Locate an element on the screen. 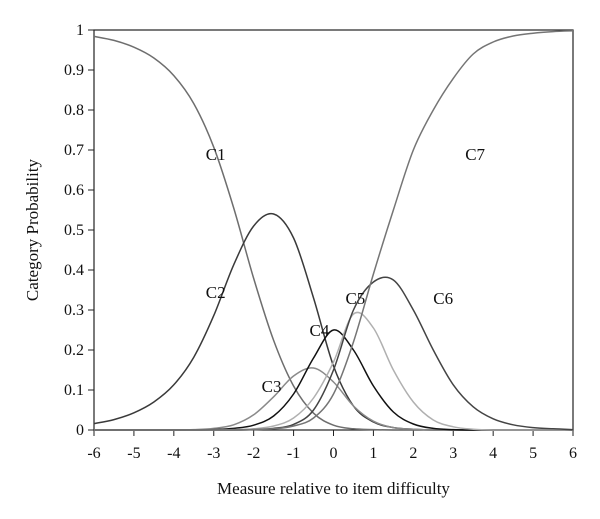 The image size is (600, 519). curve-label-c6: C6 is located at coordinates (443, 298).